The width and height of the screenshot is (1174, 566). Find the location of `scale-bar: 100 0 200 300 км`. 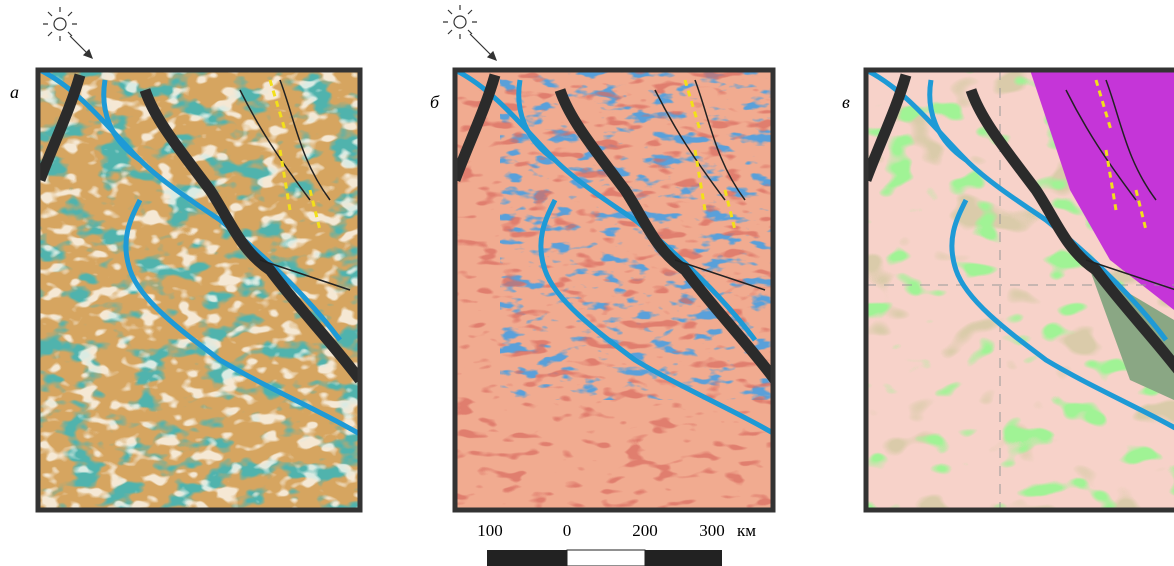

scale-bar: 100 0 200 300 км is located at coordinates (616, 543).